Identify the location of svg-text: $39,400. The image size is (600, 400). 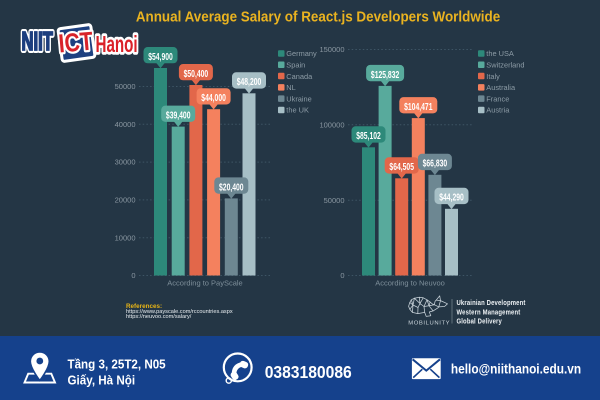
(178, 115).